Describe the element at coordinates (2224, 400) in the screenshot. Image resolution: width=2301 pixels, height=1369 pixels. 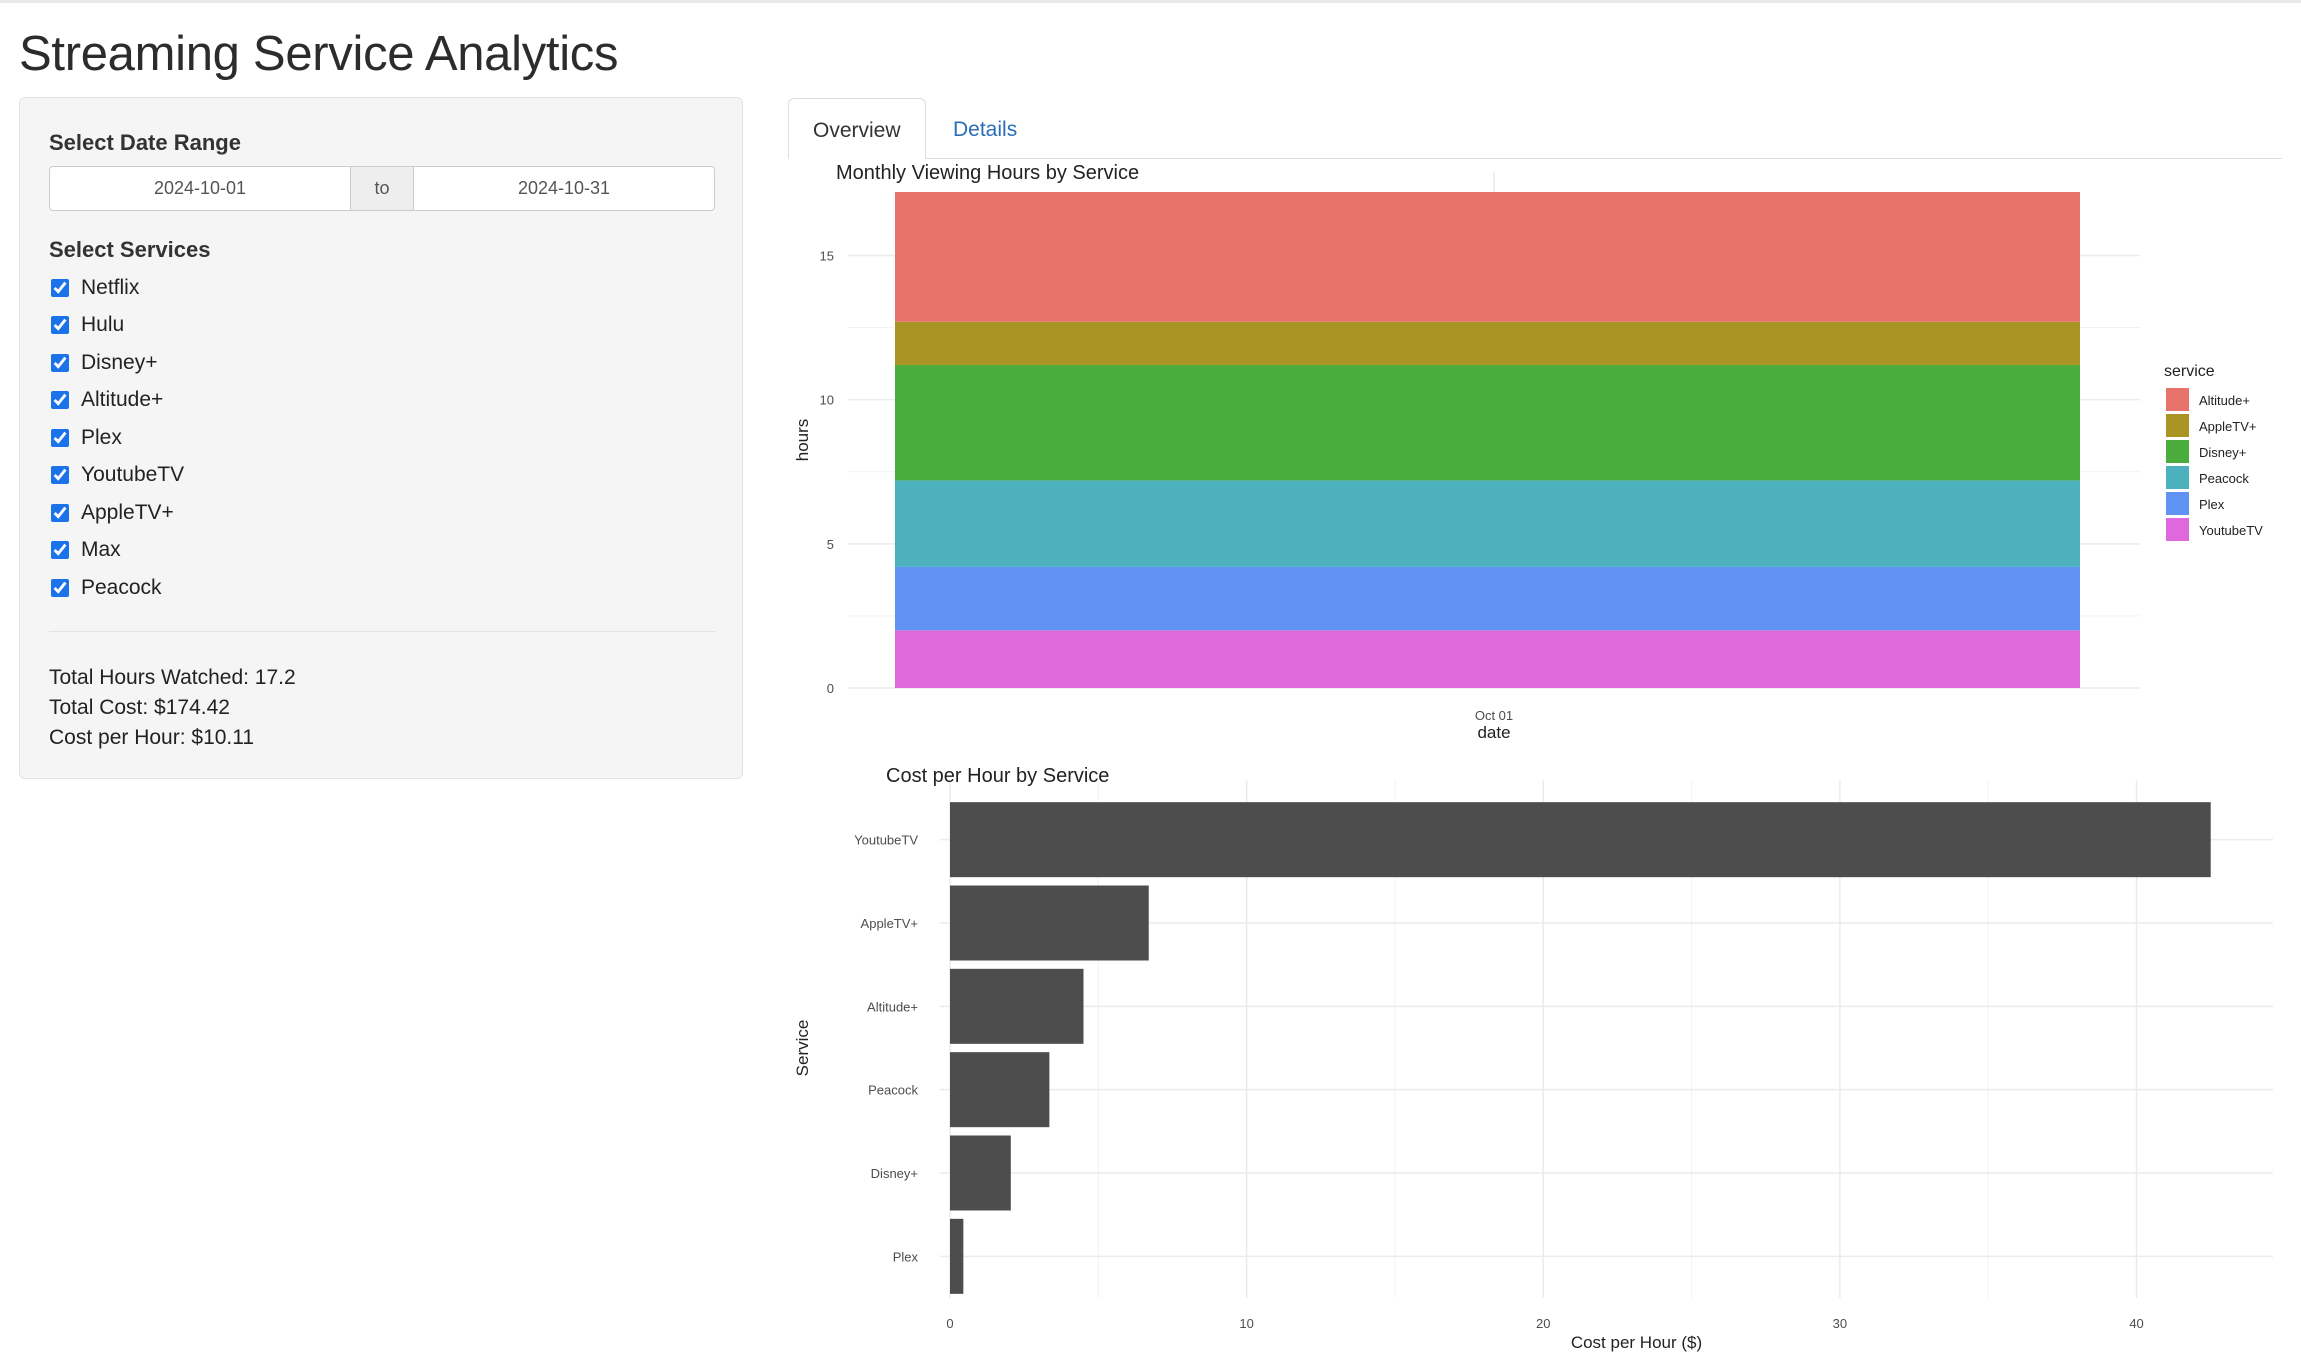
I see `legend-label-altitude: Altitude+` at that location.